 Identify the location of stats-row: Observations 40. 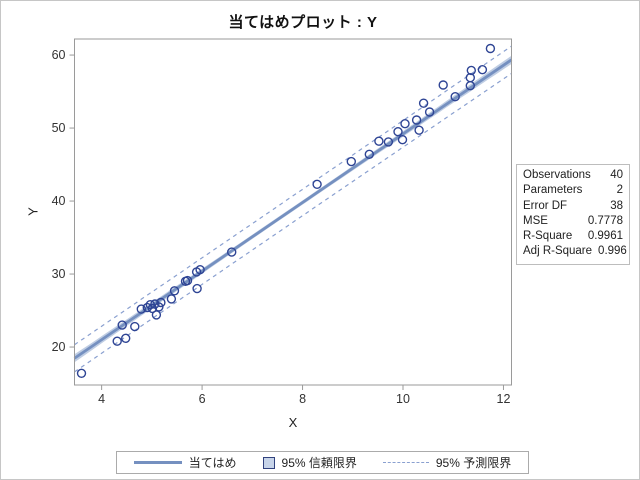
(573, 175).